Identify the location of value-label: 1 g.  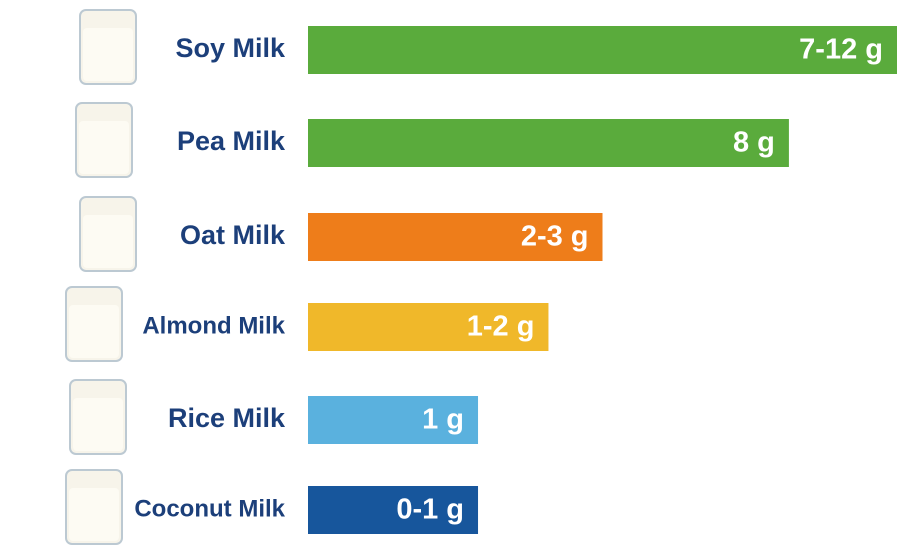
(443, 420).